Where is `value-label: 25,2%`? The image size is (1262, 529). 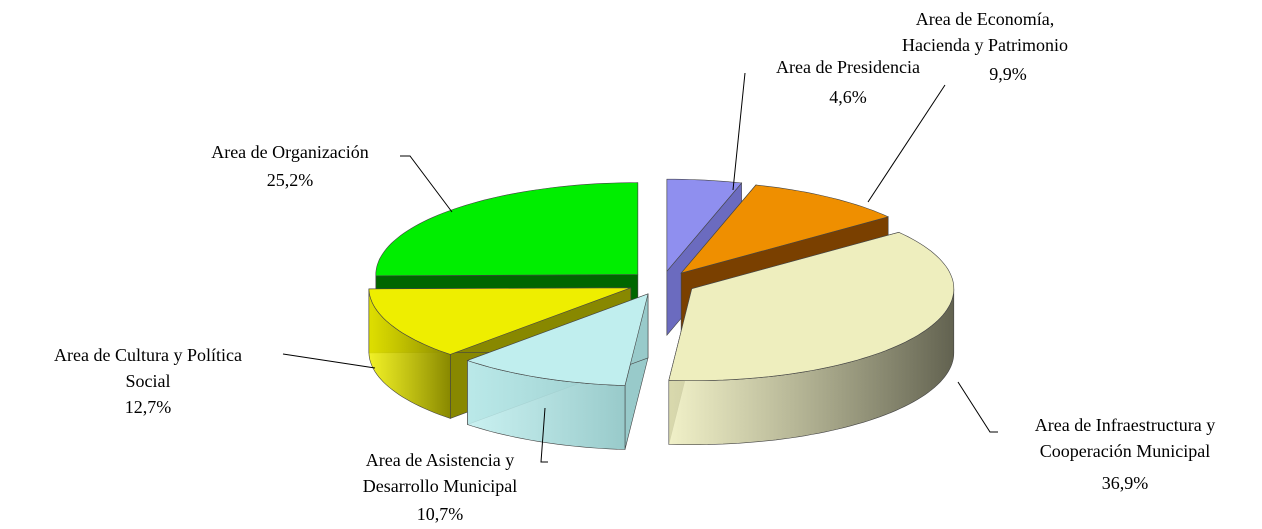
value-label: 25,2% is located at coordinates (290, 180).